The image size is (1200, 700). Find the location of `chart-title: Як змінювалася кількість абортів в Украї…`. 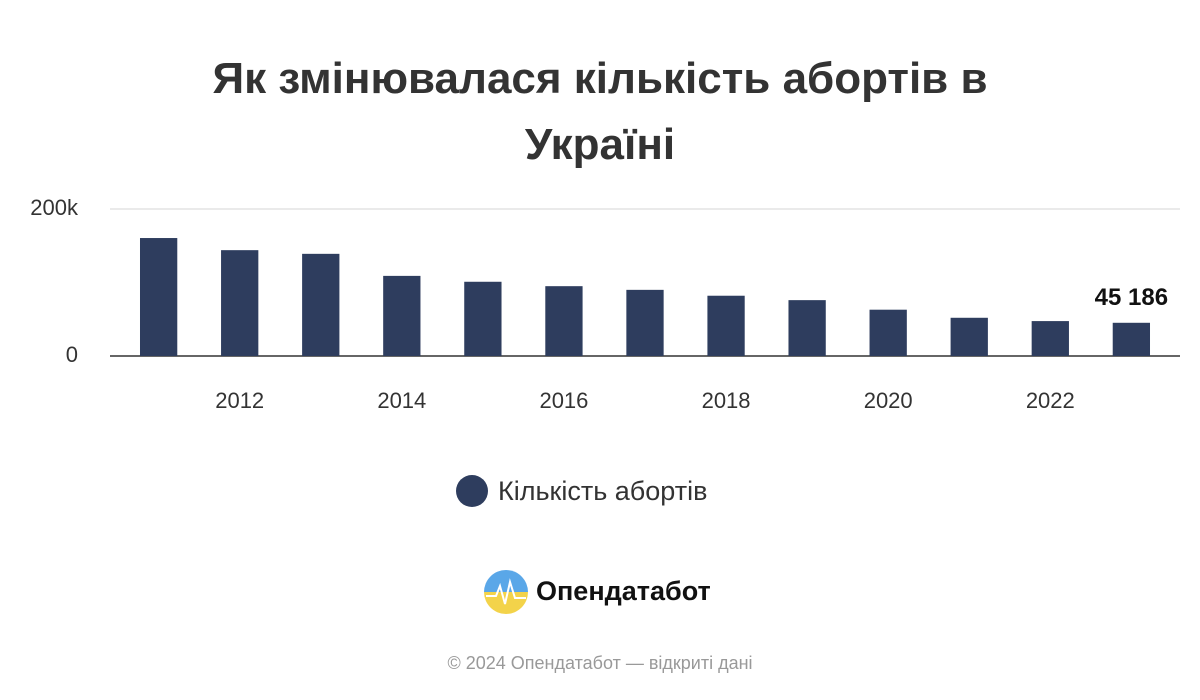

chart-title: Як змінювалася кількість абортів в Украї… is located at coordinates (600, 111).